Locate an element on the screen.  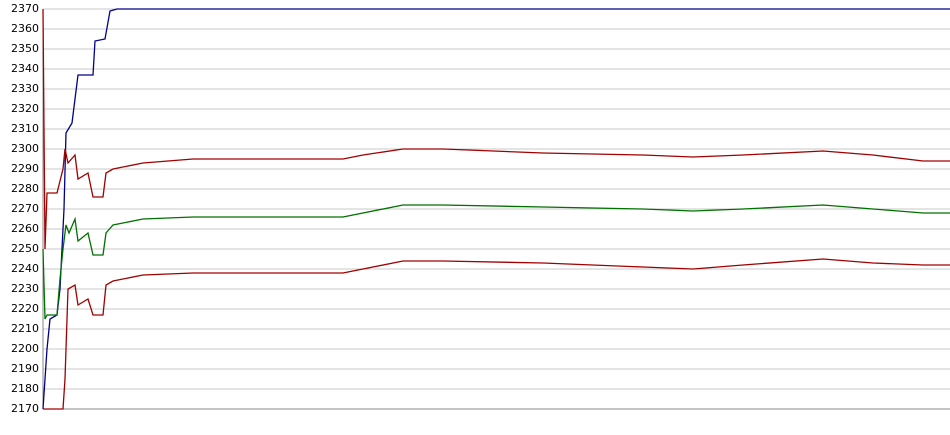
y-tick-label: 2270 is located at coordinates (25, 208).